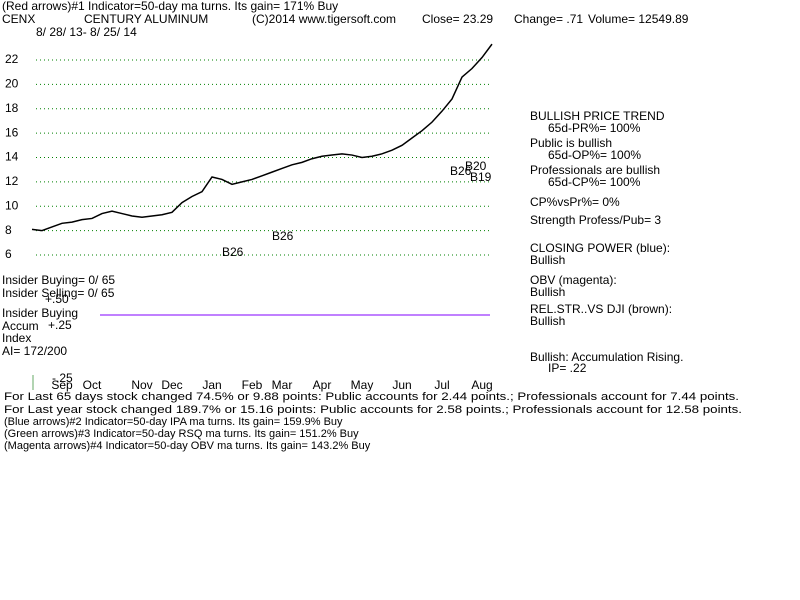 This screenshot has width=800, height=600. What do you see at coordinates (594, 182) in the screenshot?
I see `status-text: 65d-CP%= 100%` at bounding box center [594, 182].